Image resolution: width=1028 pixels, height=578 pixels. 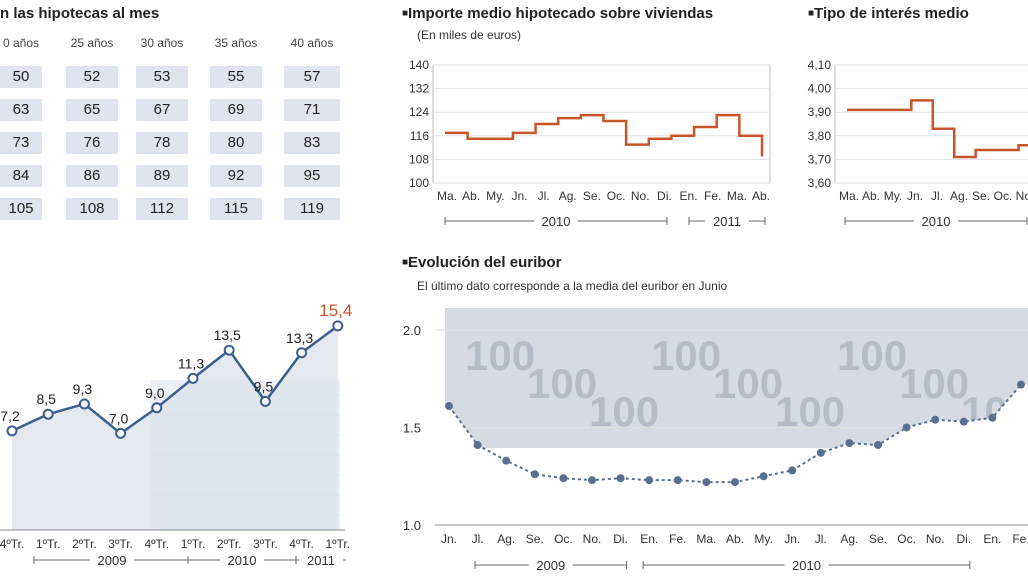 I want to click on data-label: 13,5, so click(x=227, y=335).